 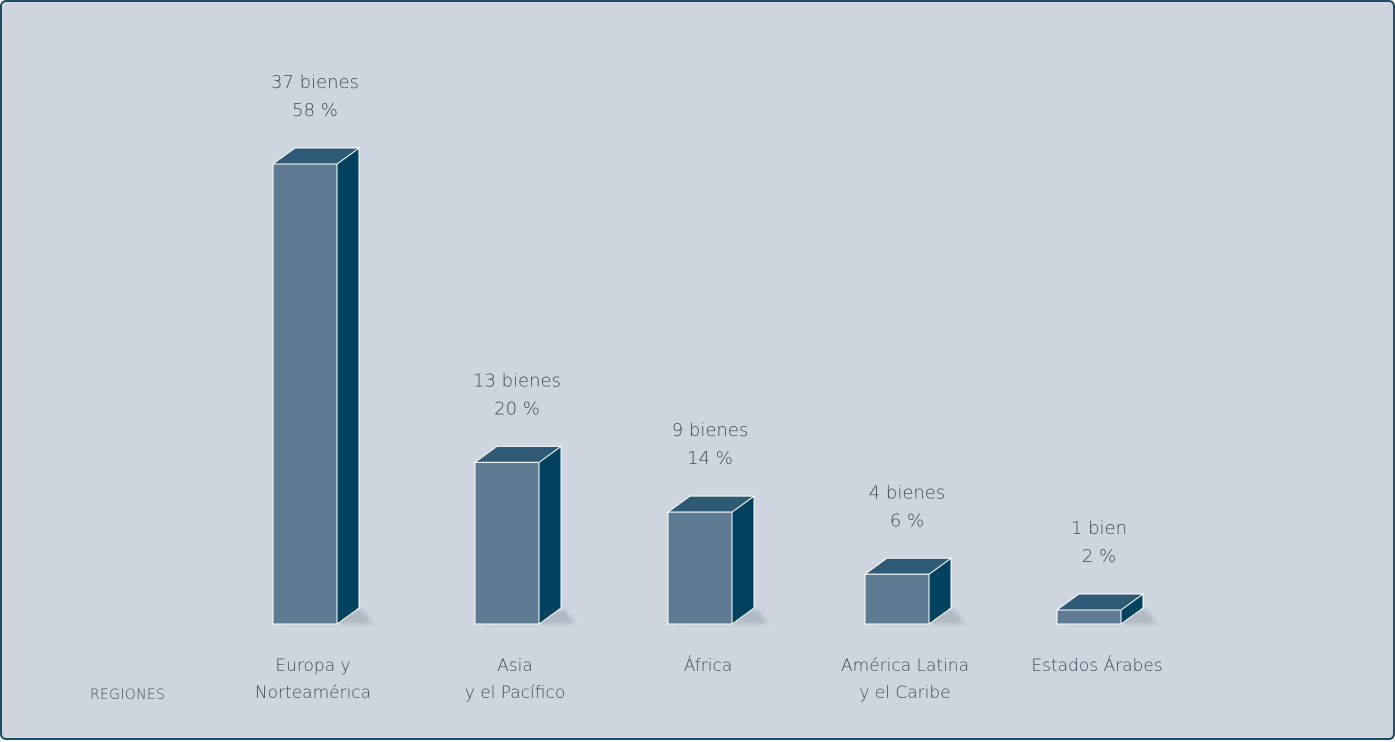 I want to click on category-label: América Latina, so click(x=905, y=666).